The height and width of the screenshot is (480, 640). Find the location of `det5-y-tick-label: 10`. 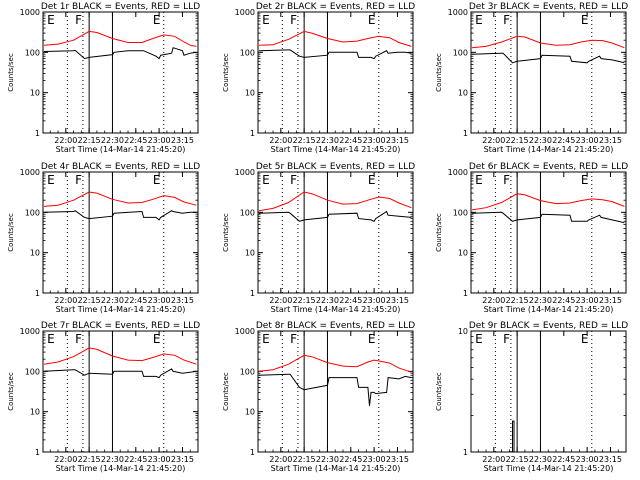

det5-y-tick-label: 10 is located at coordinates (250, 253).